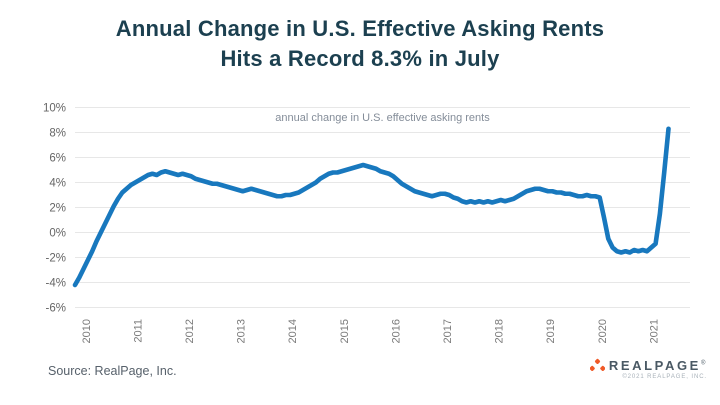 The width and height of the screenshot is (720, 405). I want to click on y-axis-tick-label: 2%, so click(57, 209).